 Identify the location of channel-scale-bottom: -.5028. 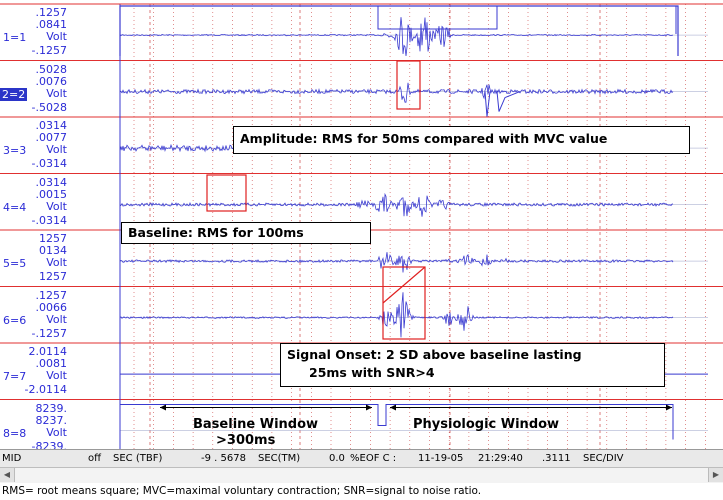
(49, 107).